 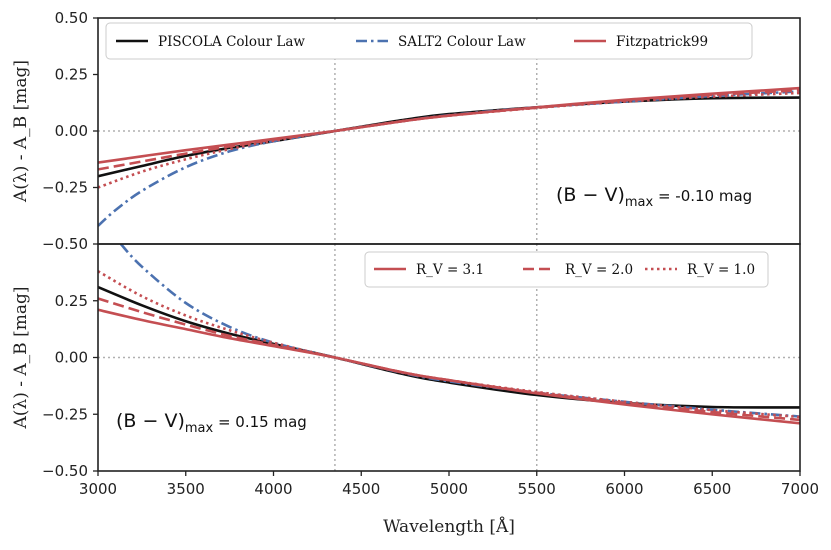 What do you see at coordinates (186, 489) in the screenshot?
I see `xtick-label: 3500` at bounding box center [186, 489].